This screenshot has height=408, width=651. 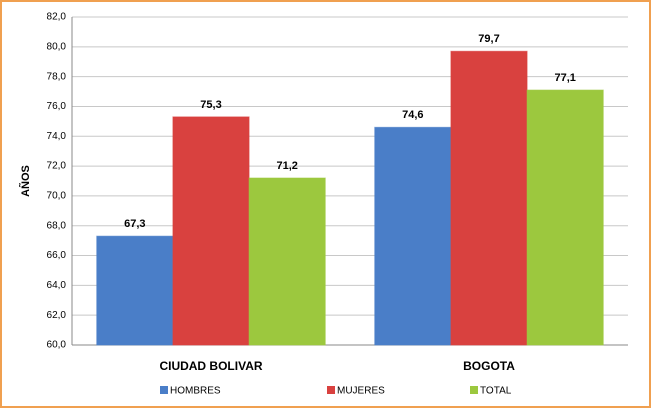 What do you see at coordinates (57, 315) in the screenshot?
I see `y-tick-label: 62,0` at bounding box center [57, 315].